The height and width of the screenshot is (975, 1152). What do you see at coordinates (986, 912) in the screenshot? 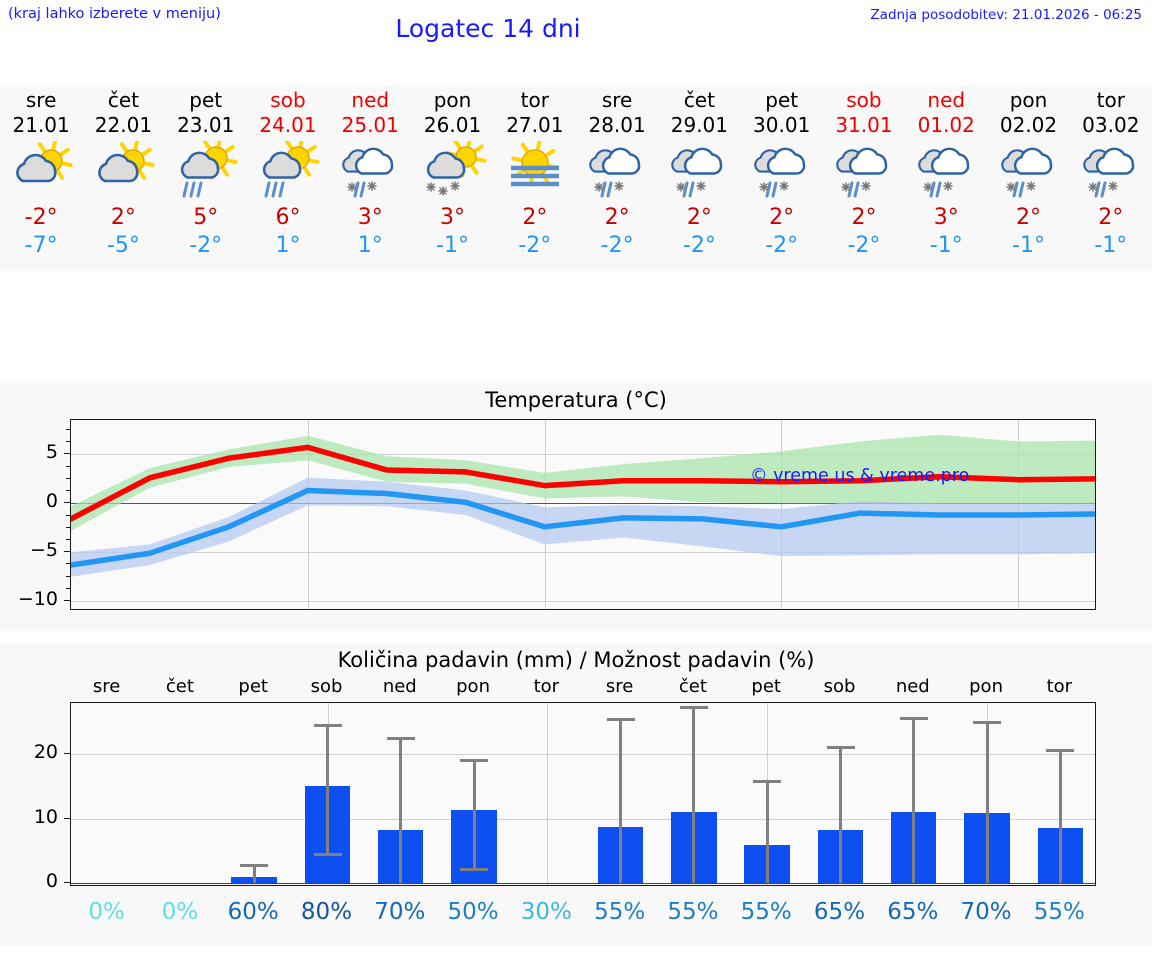
I see `precipitation-probability-label: 70%` at bounding box center [986, 912].